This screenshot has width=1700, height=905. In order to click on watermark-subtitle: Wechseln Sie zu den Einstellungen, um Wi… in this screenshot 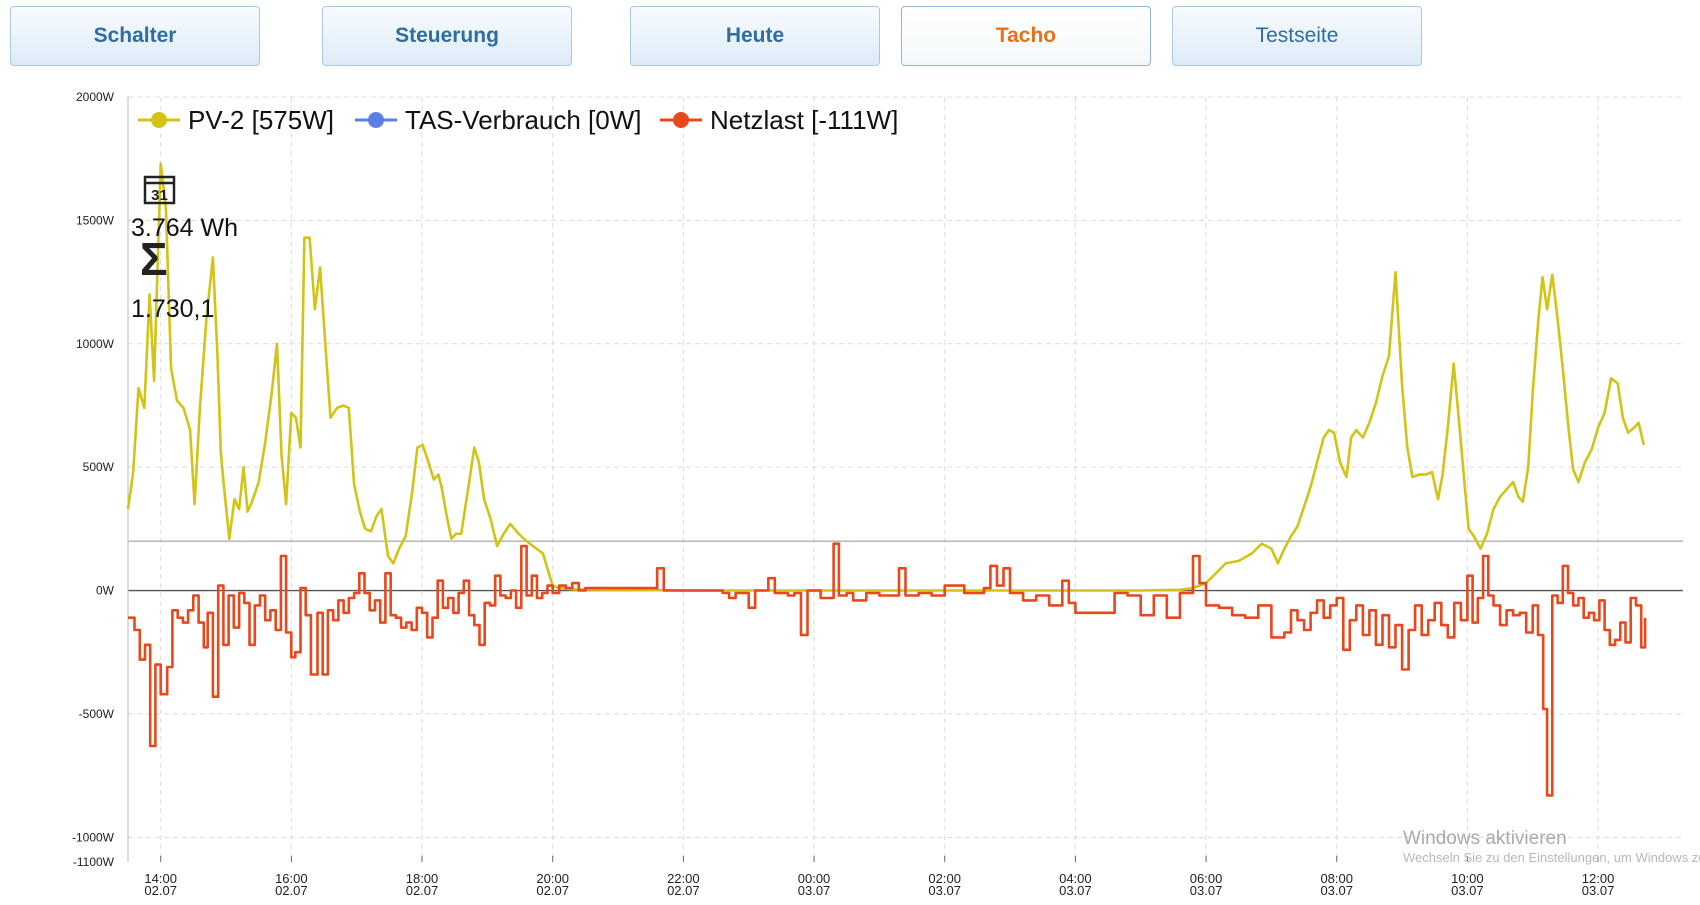, I will do `click(1551, 857)`.